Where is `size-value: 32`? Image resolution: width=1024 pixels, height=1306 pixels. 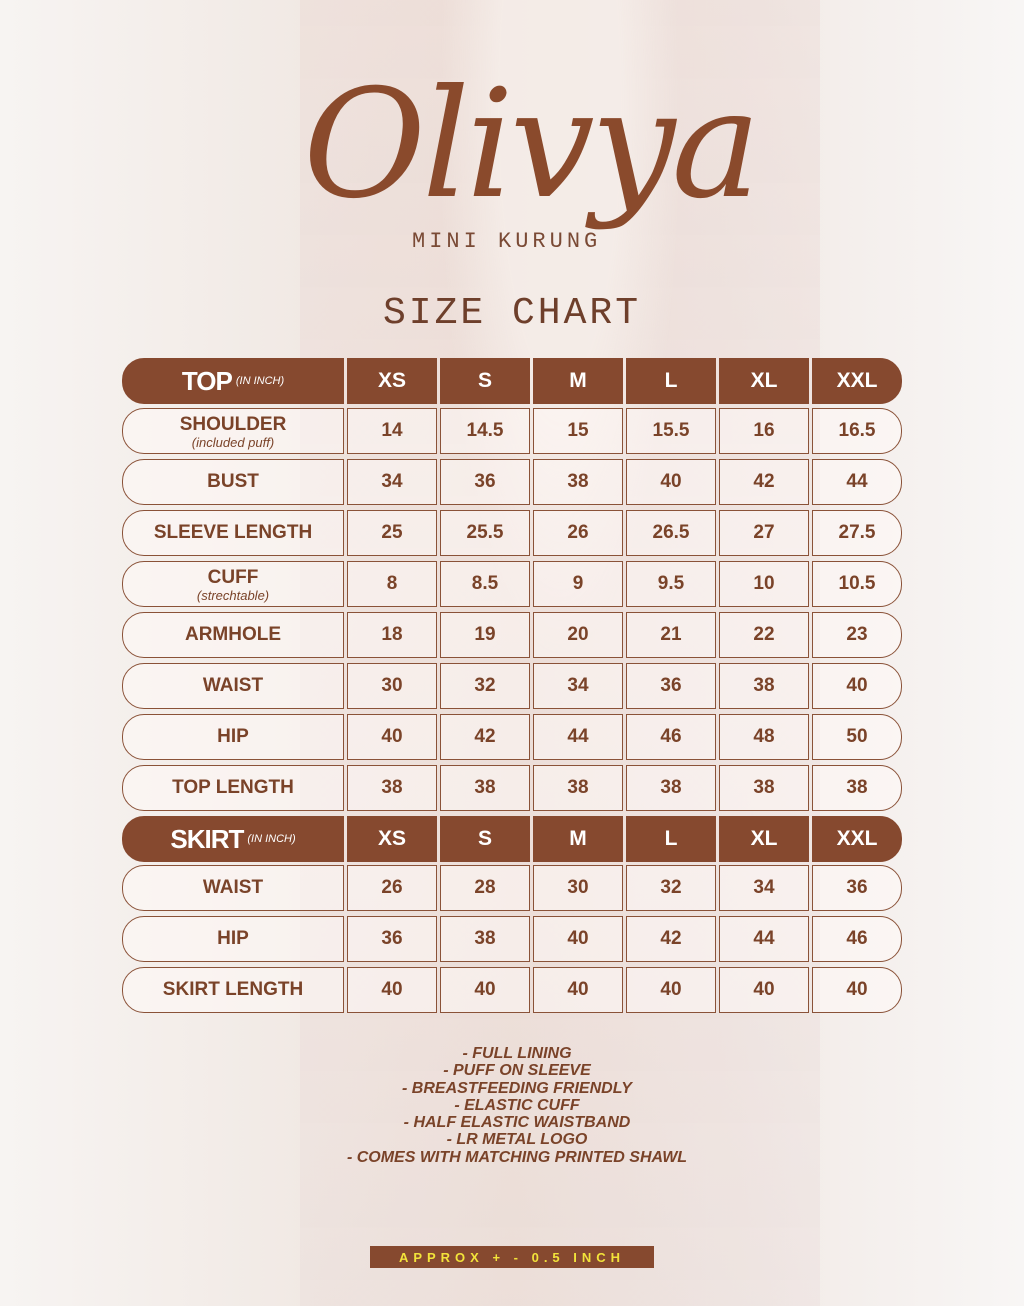 size-value: 32 is located at coordinates (485, 686).